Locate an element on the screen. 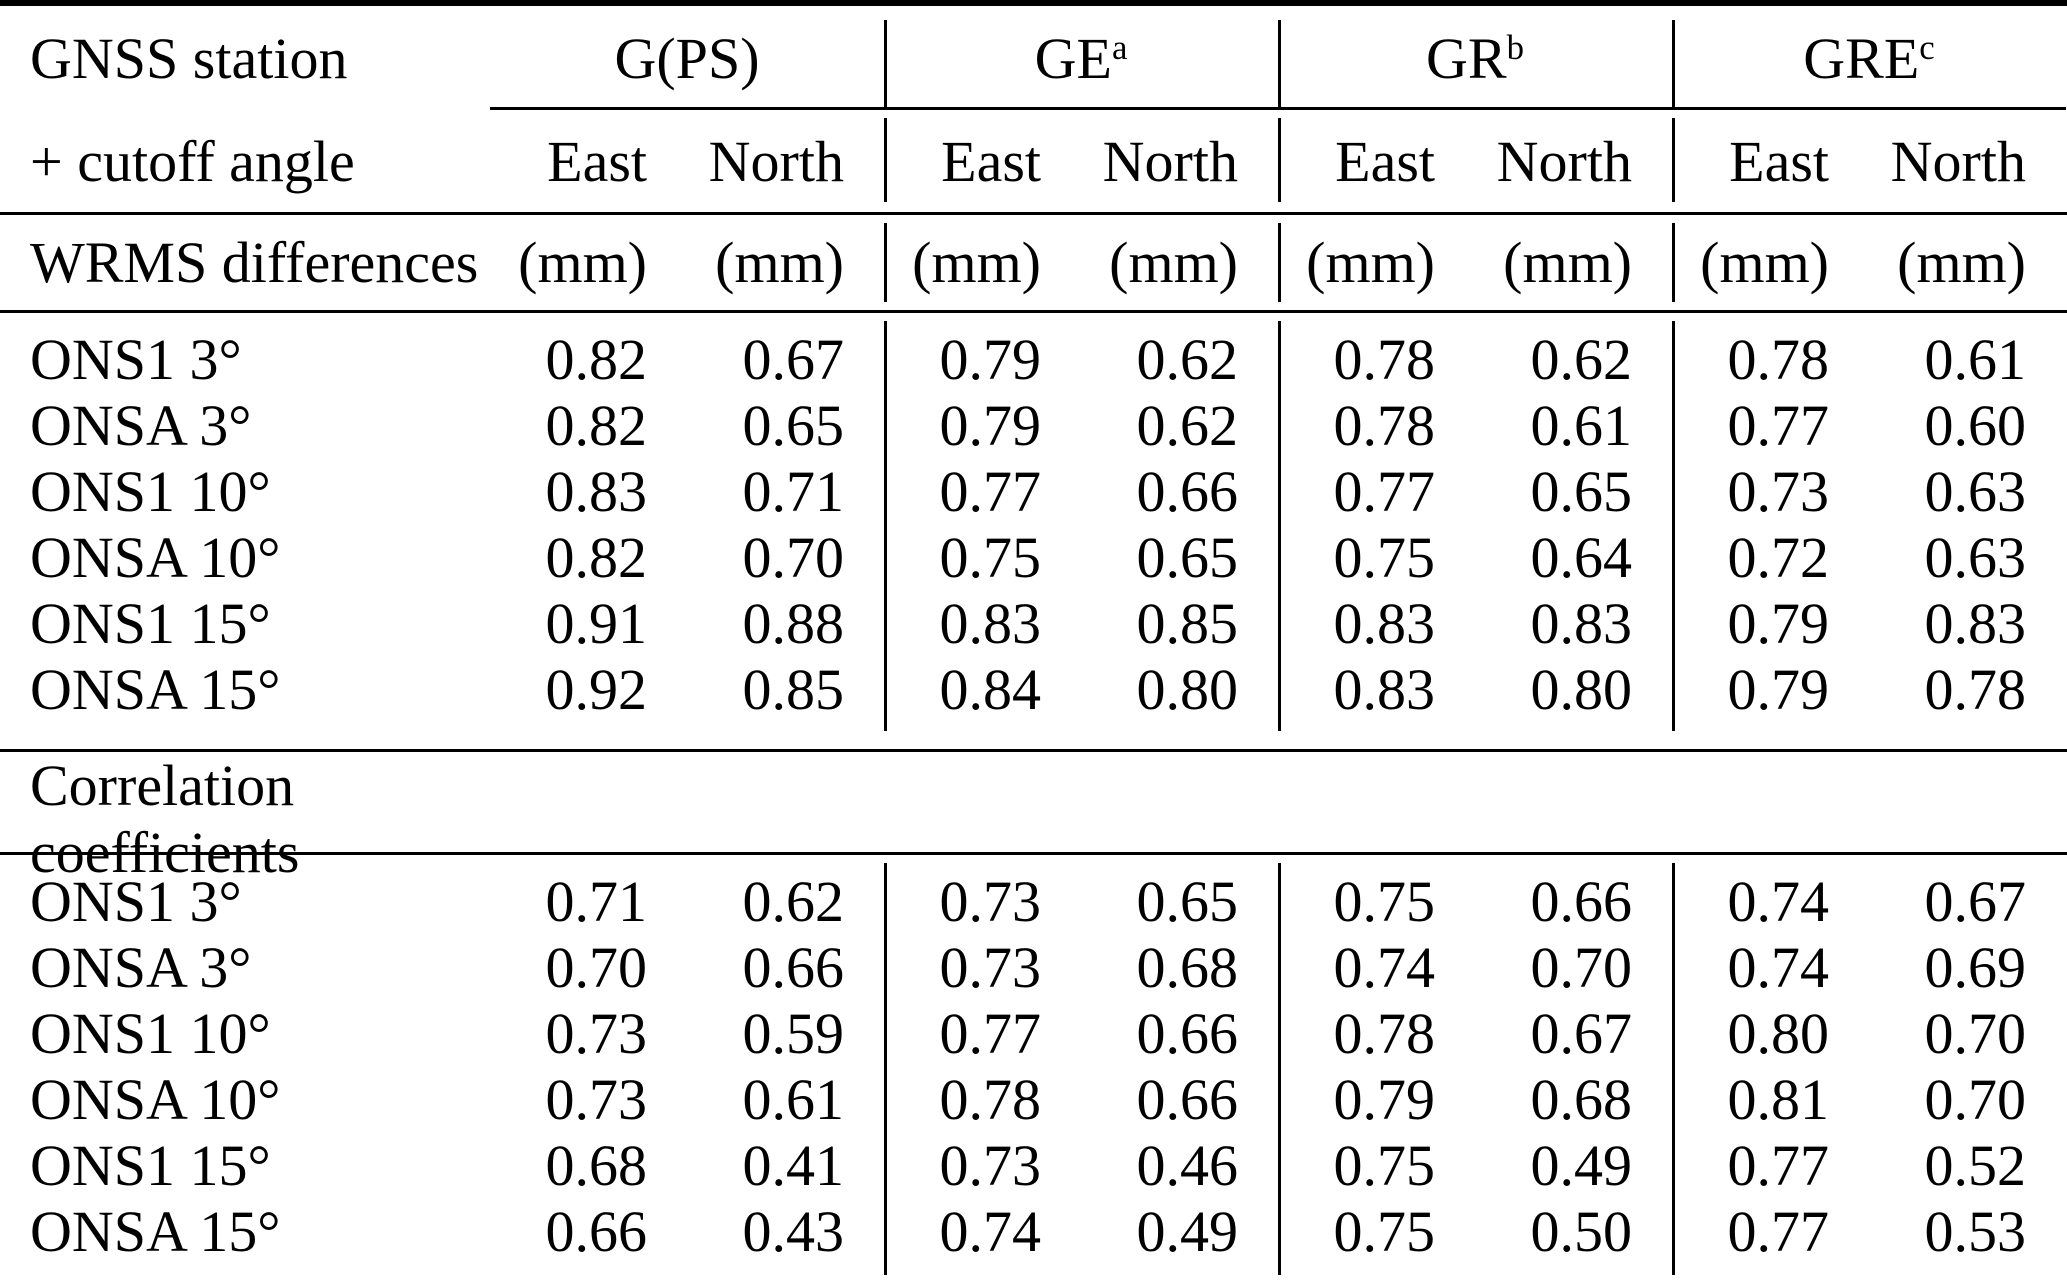 The height and width of the screenshot is (1287, 2067). value-cell: 0.59 is located at coordinates (793, 1033).